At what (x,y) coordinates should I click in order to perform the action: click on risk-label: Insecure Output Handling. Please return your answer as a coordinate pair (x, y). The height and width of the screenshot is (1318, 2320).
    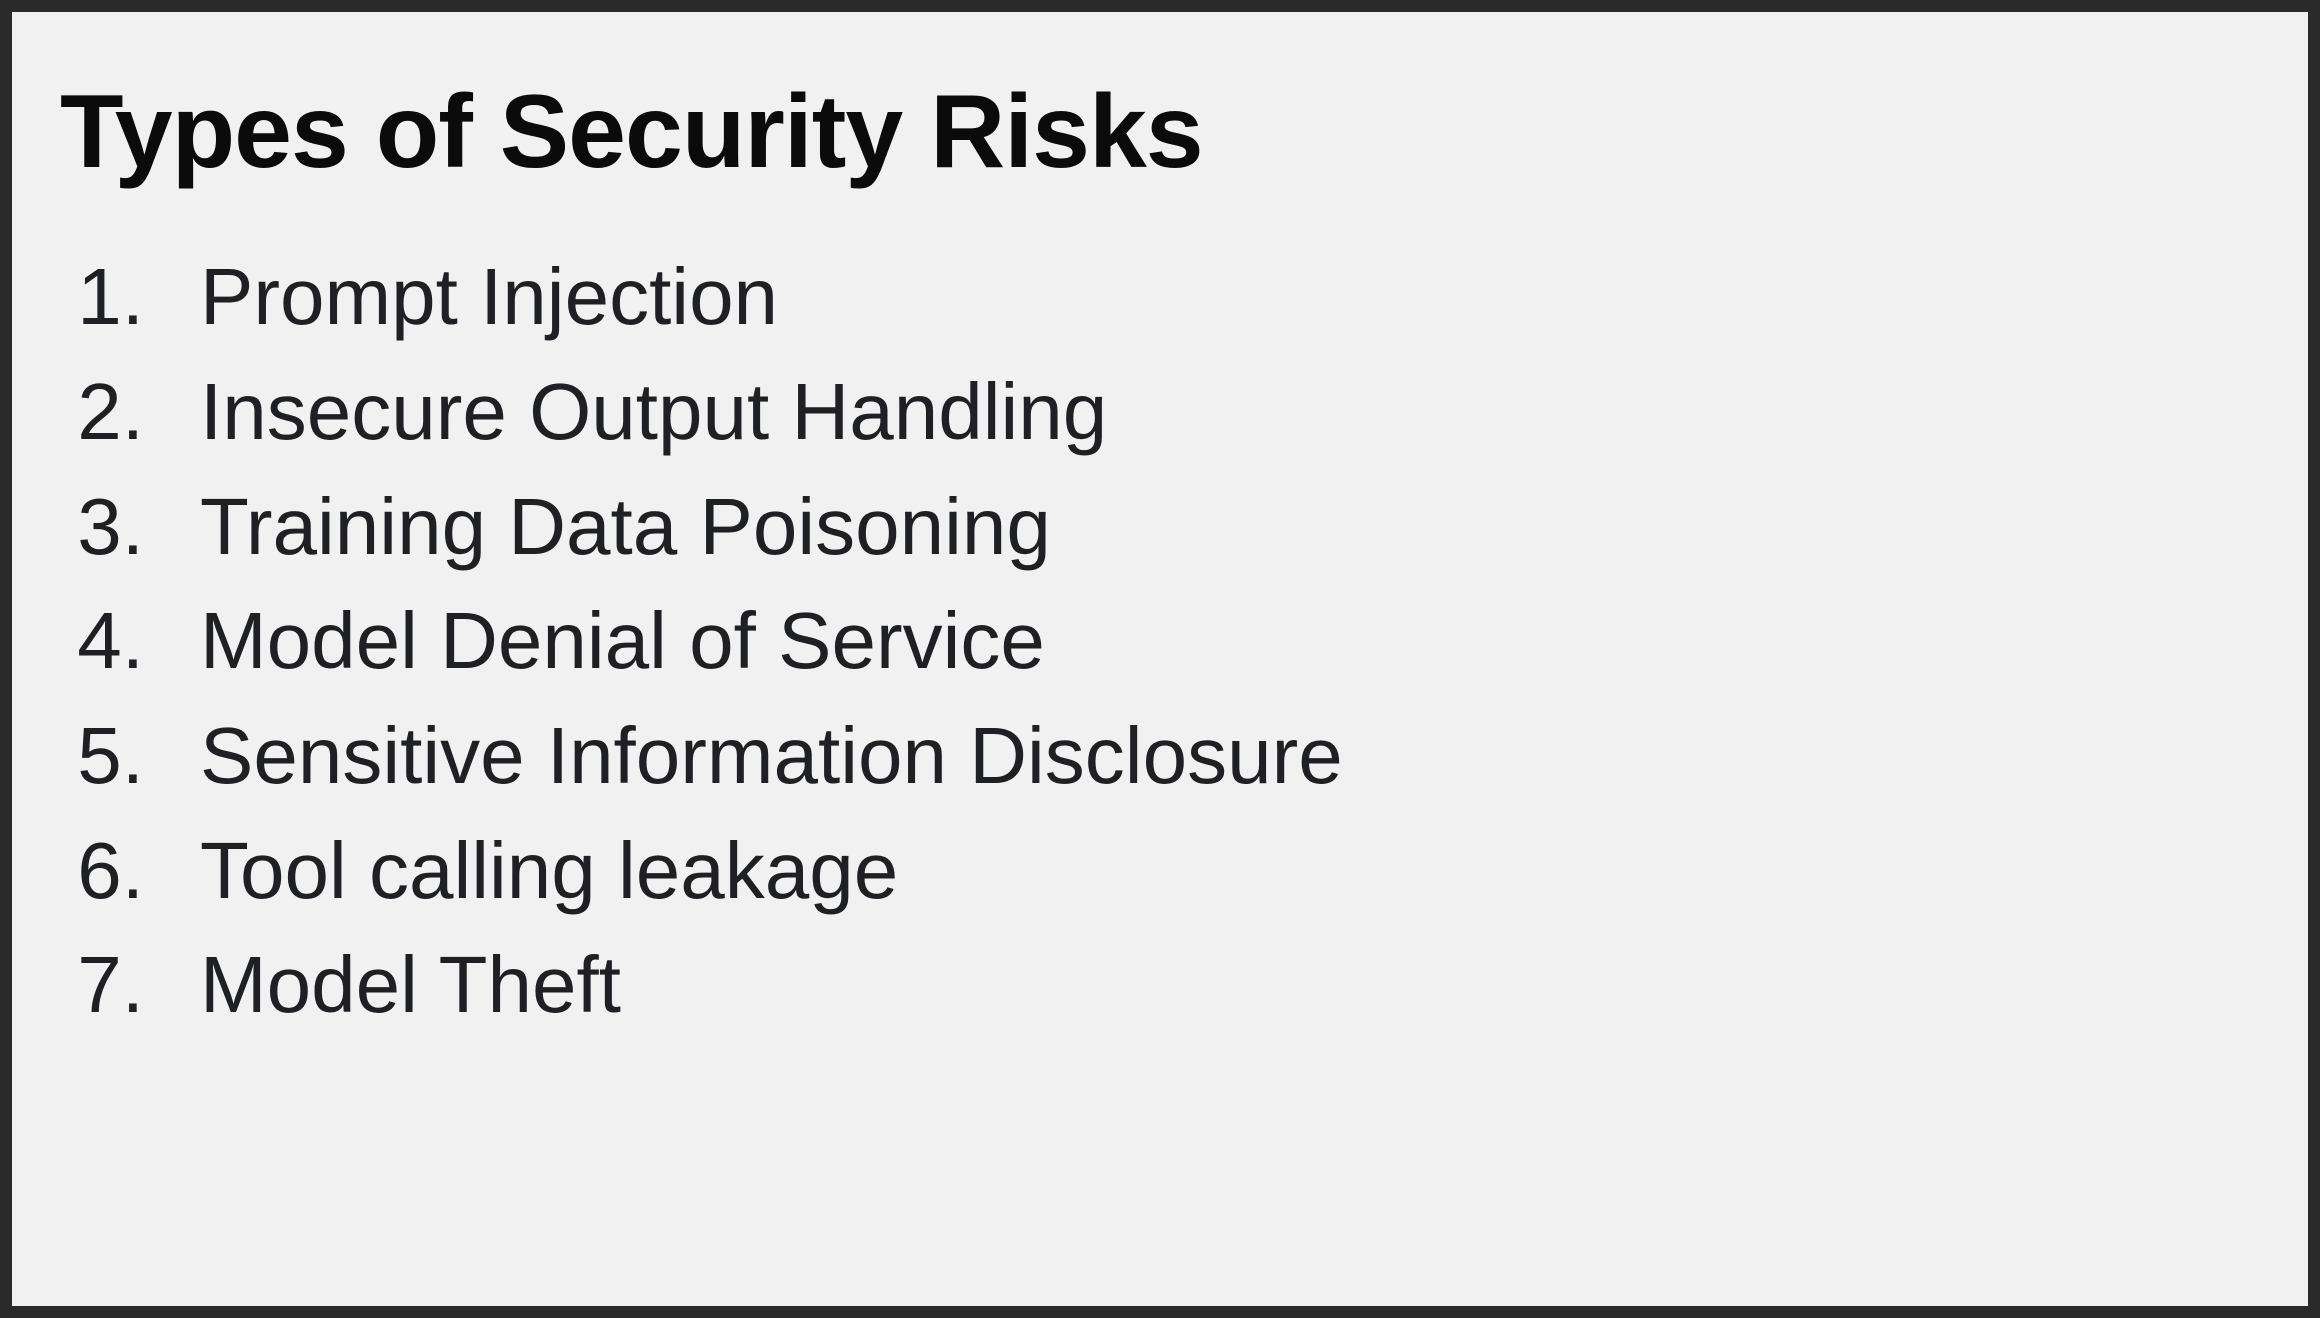
    Looking at the image, I should click on (654, 412).